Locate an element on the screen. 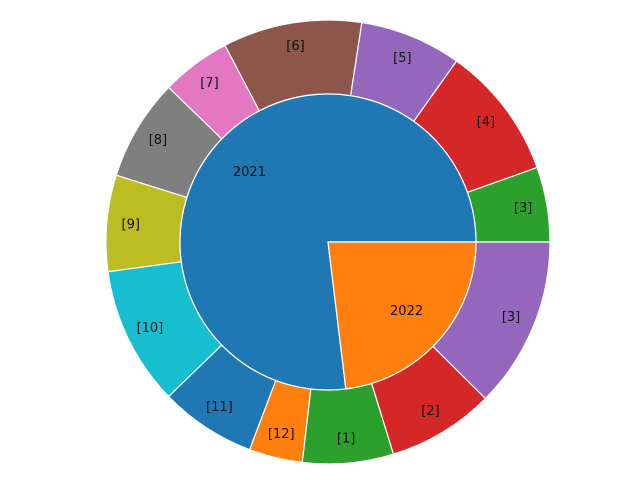  outer-label-6: [9] is located at coordinates (131, 225).